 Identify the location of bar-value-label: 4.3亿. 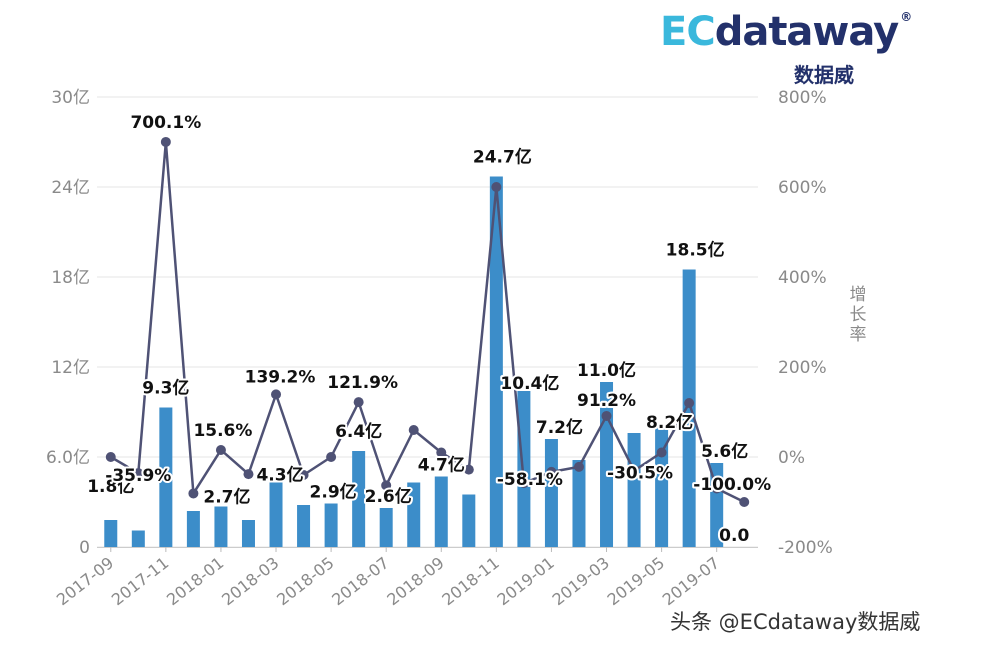
(279, 475).